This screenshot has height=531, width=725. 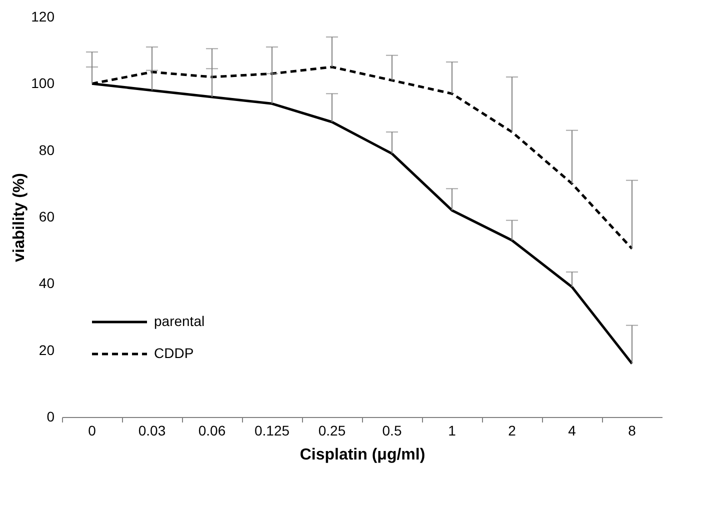 I want to click on x-tick-label: 0.5, so click(x=392, y=430).